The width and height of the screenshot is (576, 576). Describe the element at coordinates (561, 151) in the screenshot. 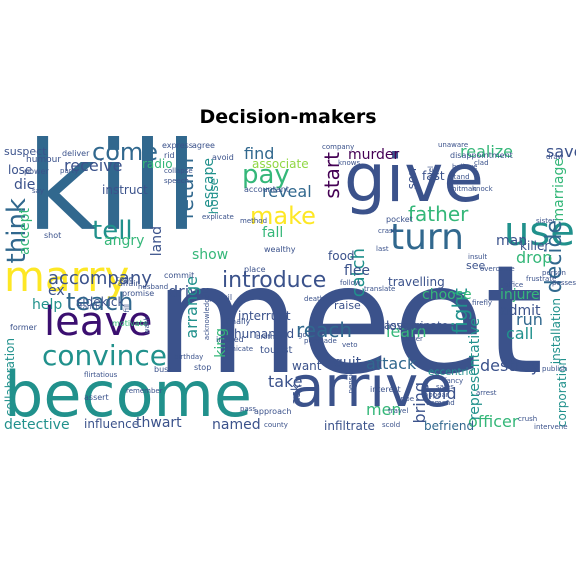

I see `word-save: save` at that location.